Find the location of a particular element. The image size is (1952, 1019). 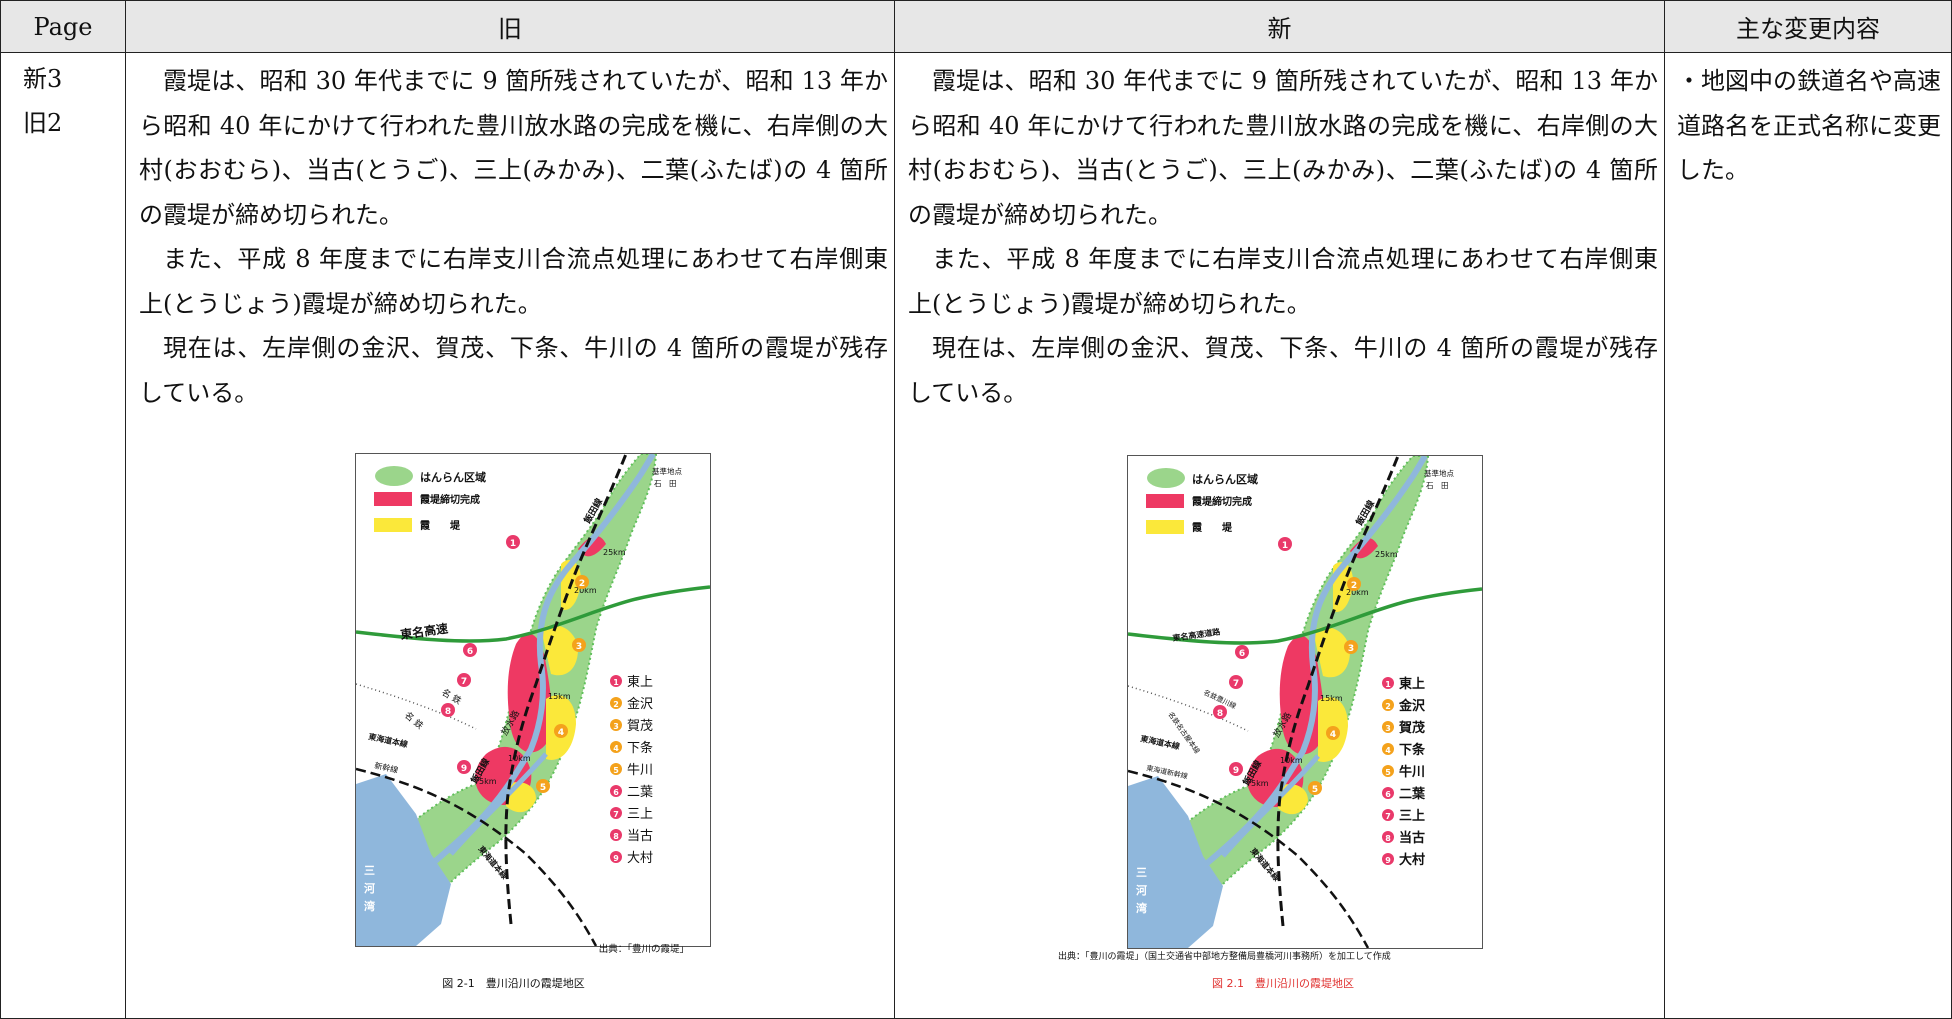

site-name: 当古 is located at coordinates (640, 836).